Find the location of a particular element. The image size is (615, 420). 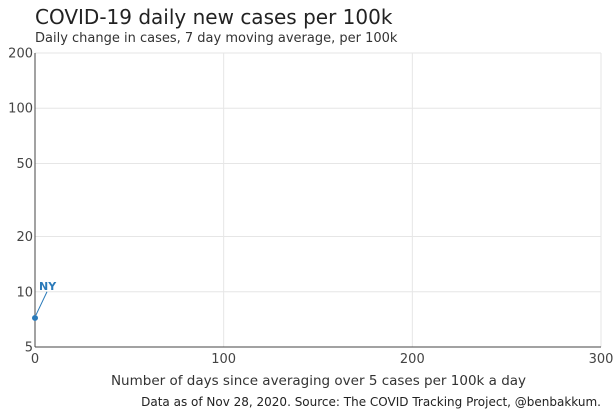

series-layer: NY is located at coordinates (44, 300).